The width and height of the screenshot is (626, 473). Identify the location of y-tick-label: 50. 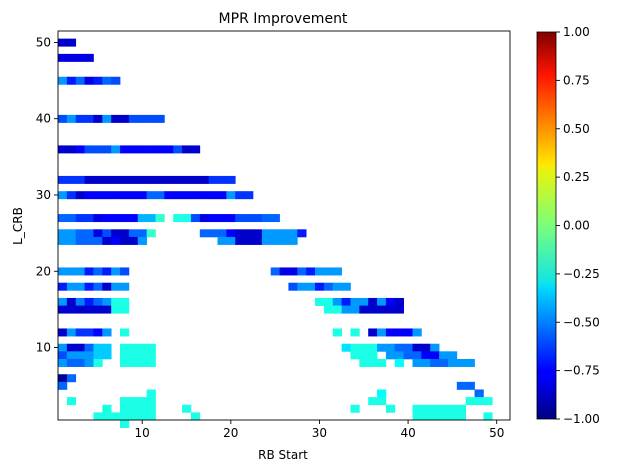
(43, 42).